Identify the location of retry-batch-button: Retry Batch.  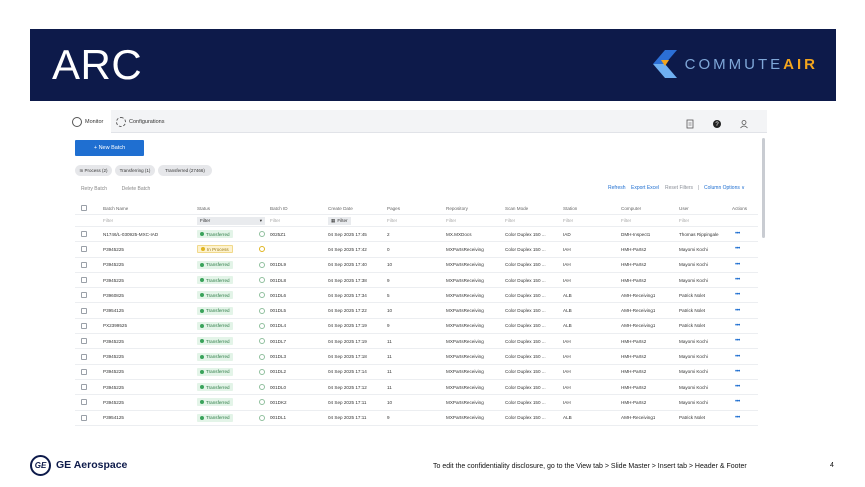
(94, 188).